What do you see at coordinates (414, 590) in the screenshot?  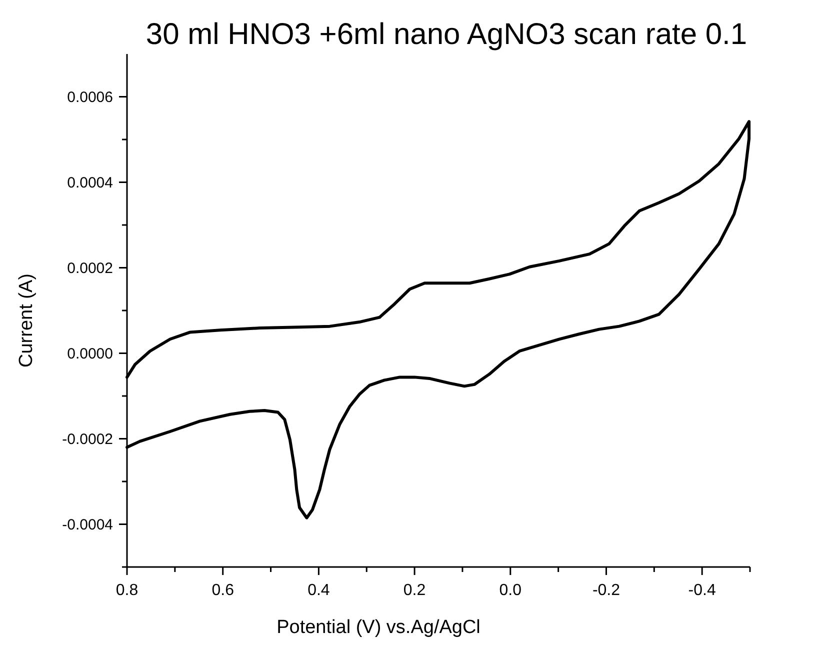 I see `x-tick-label: 0.2` at bounding box center [414, 590].